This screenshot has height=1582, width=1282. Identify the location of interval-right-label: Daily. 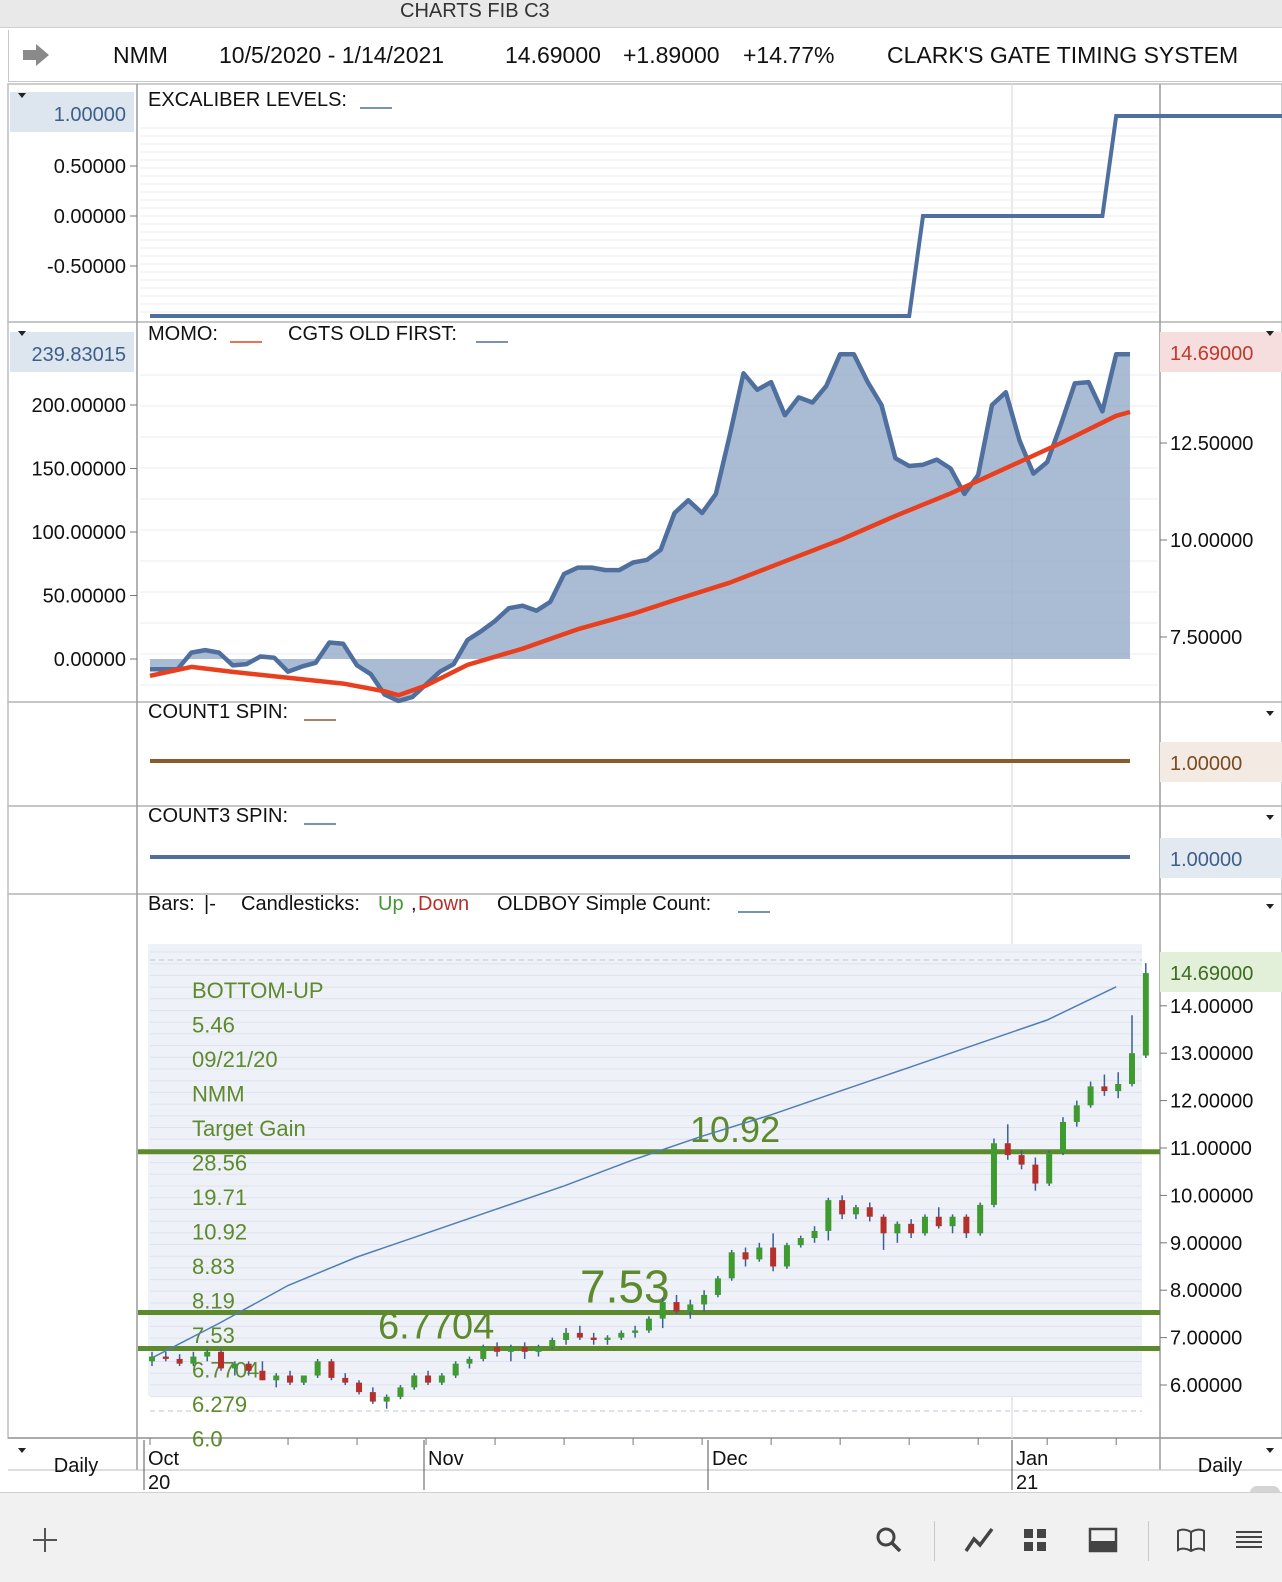
(1220, 1466).